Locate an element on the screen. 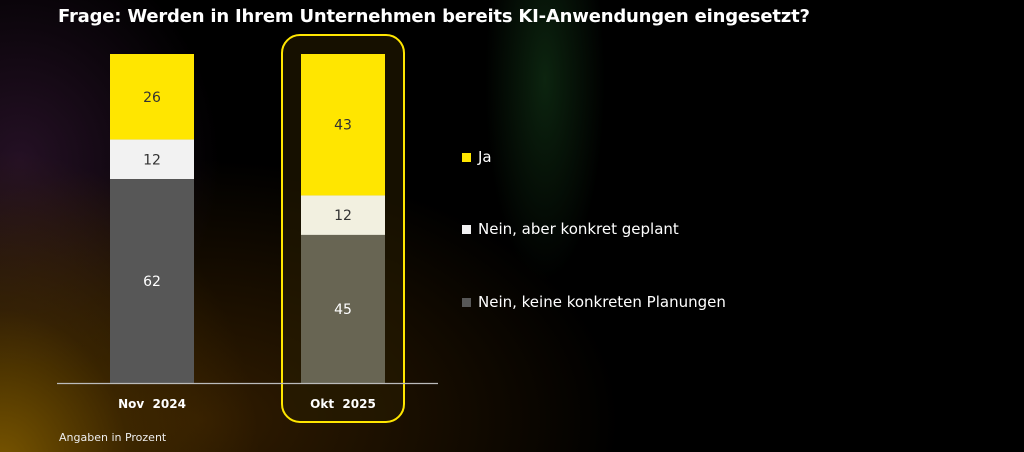 The height and width of the screenshot is (452, 1024). legend-item-geplant: Nein, aber konkret geplant is located at coordinates (570, 229).